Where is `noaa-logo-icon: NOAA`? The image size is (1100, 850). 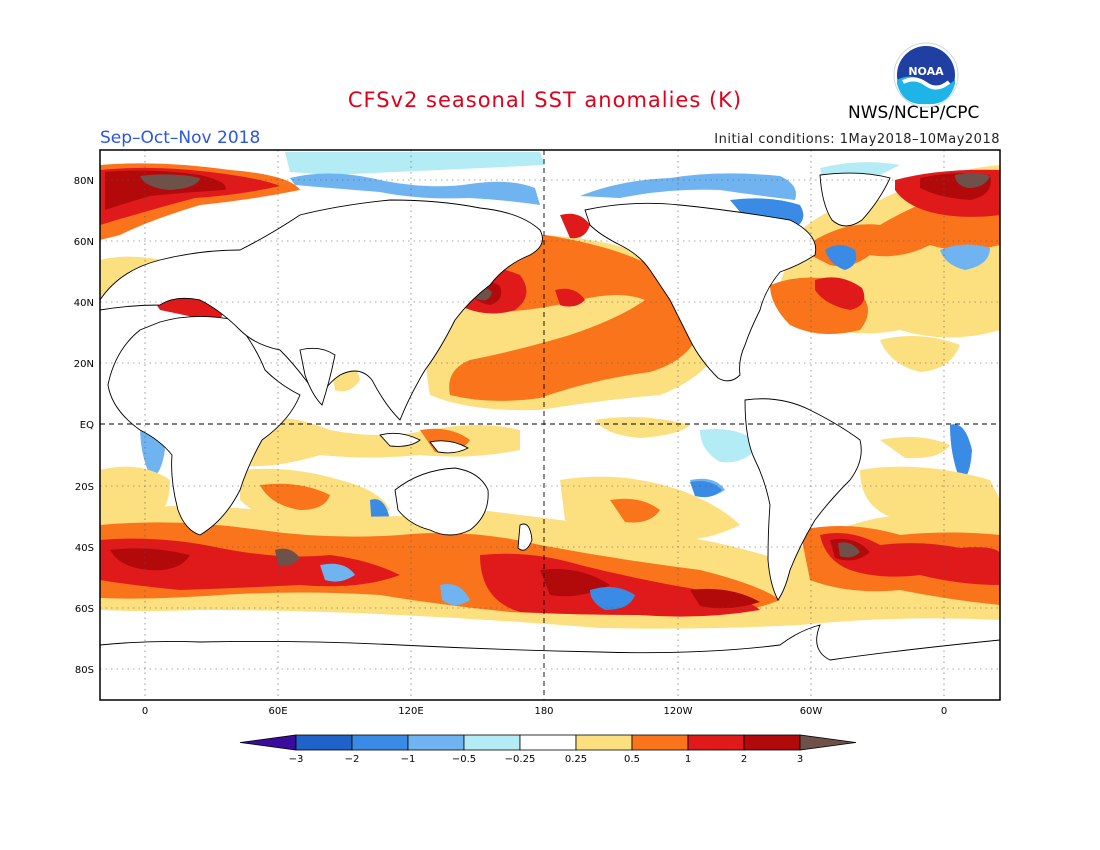 noaa-logo-icon: NOAA is located at coordinates (926, 75).